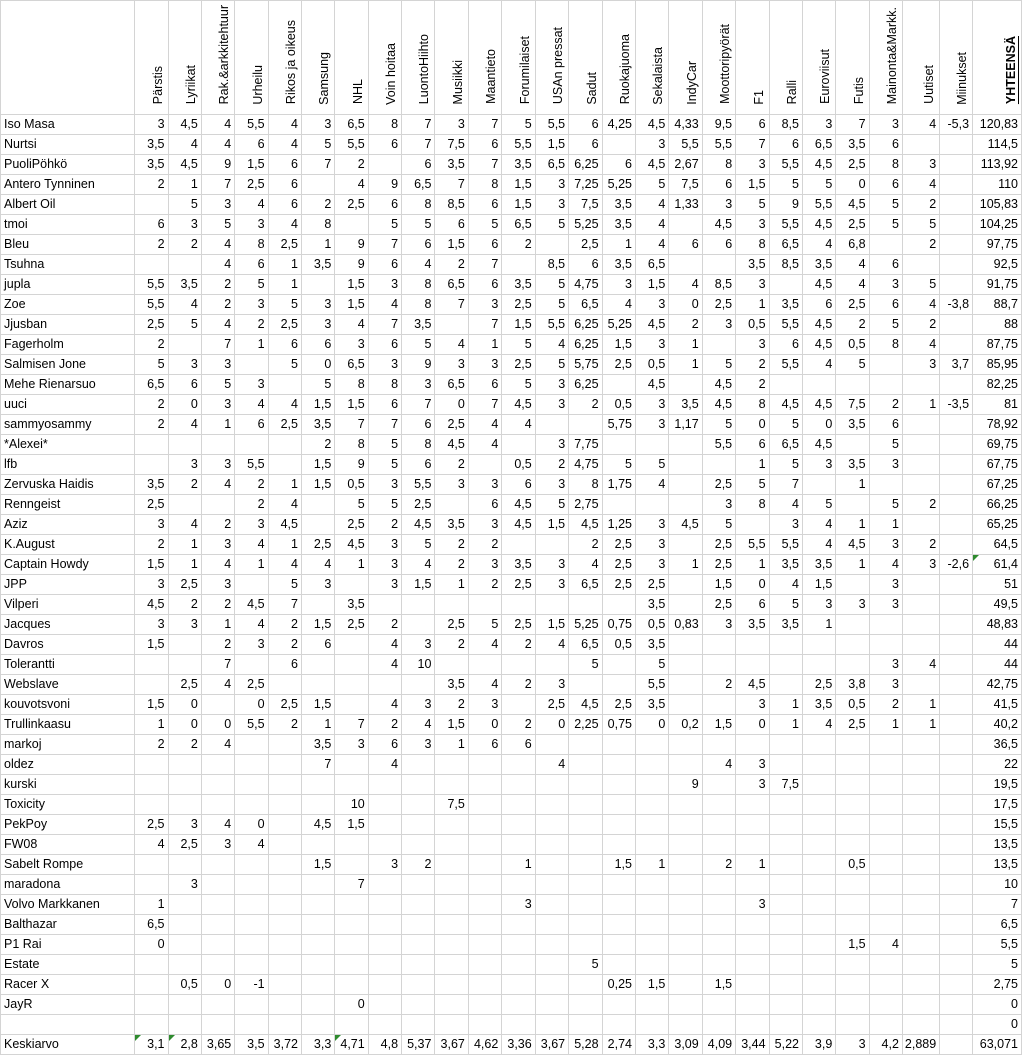 The image size is (1022, 1055). Describe the element at coordinates (351, 725) in the screenshot. I see `score-cell: 7` at that location.